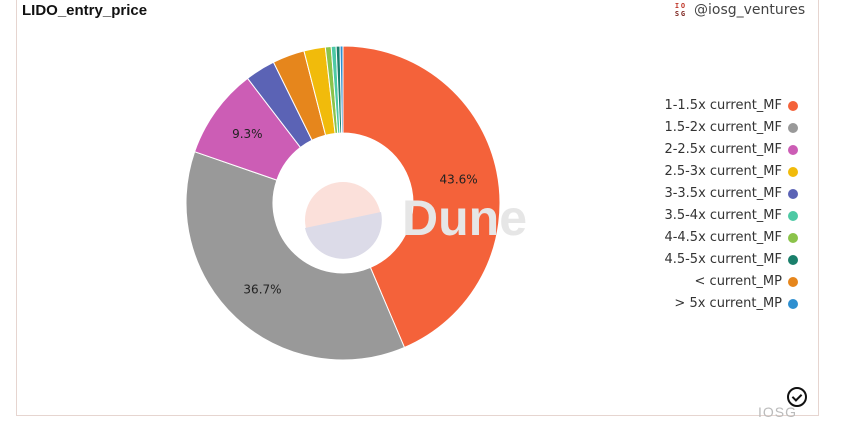 This screenshot has width=857, height=423. I want to click on legend-item: < current_MP, so click(710, 282).